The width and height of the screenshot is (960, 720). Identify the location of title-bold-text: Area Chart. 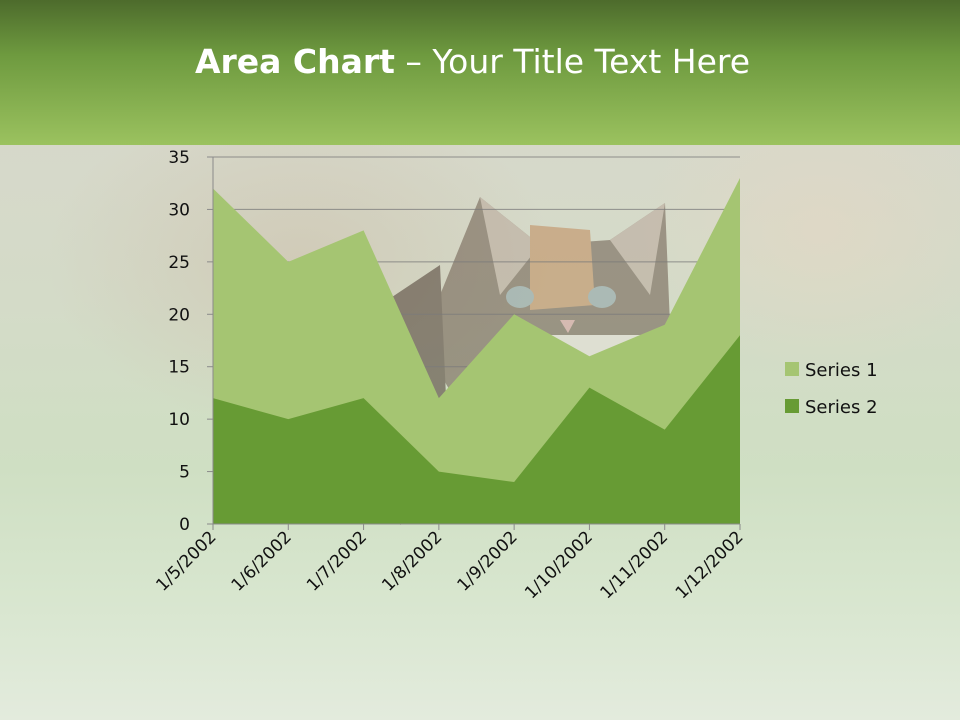
(294, 61).